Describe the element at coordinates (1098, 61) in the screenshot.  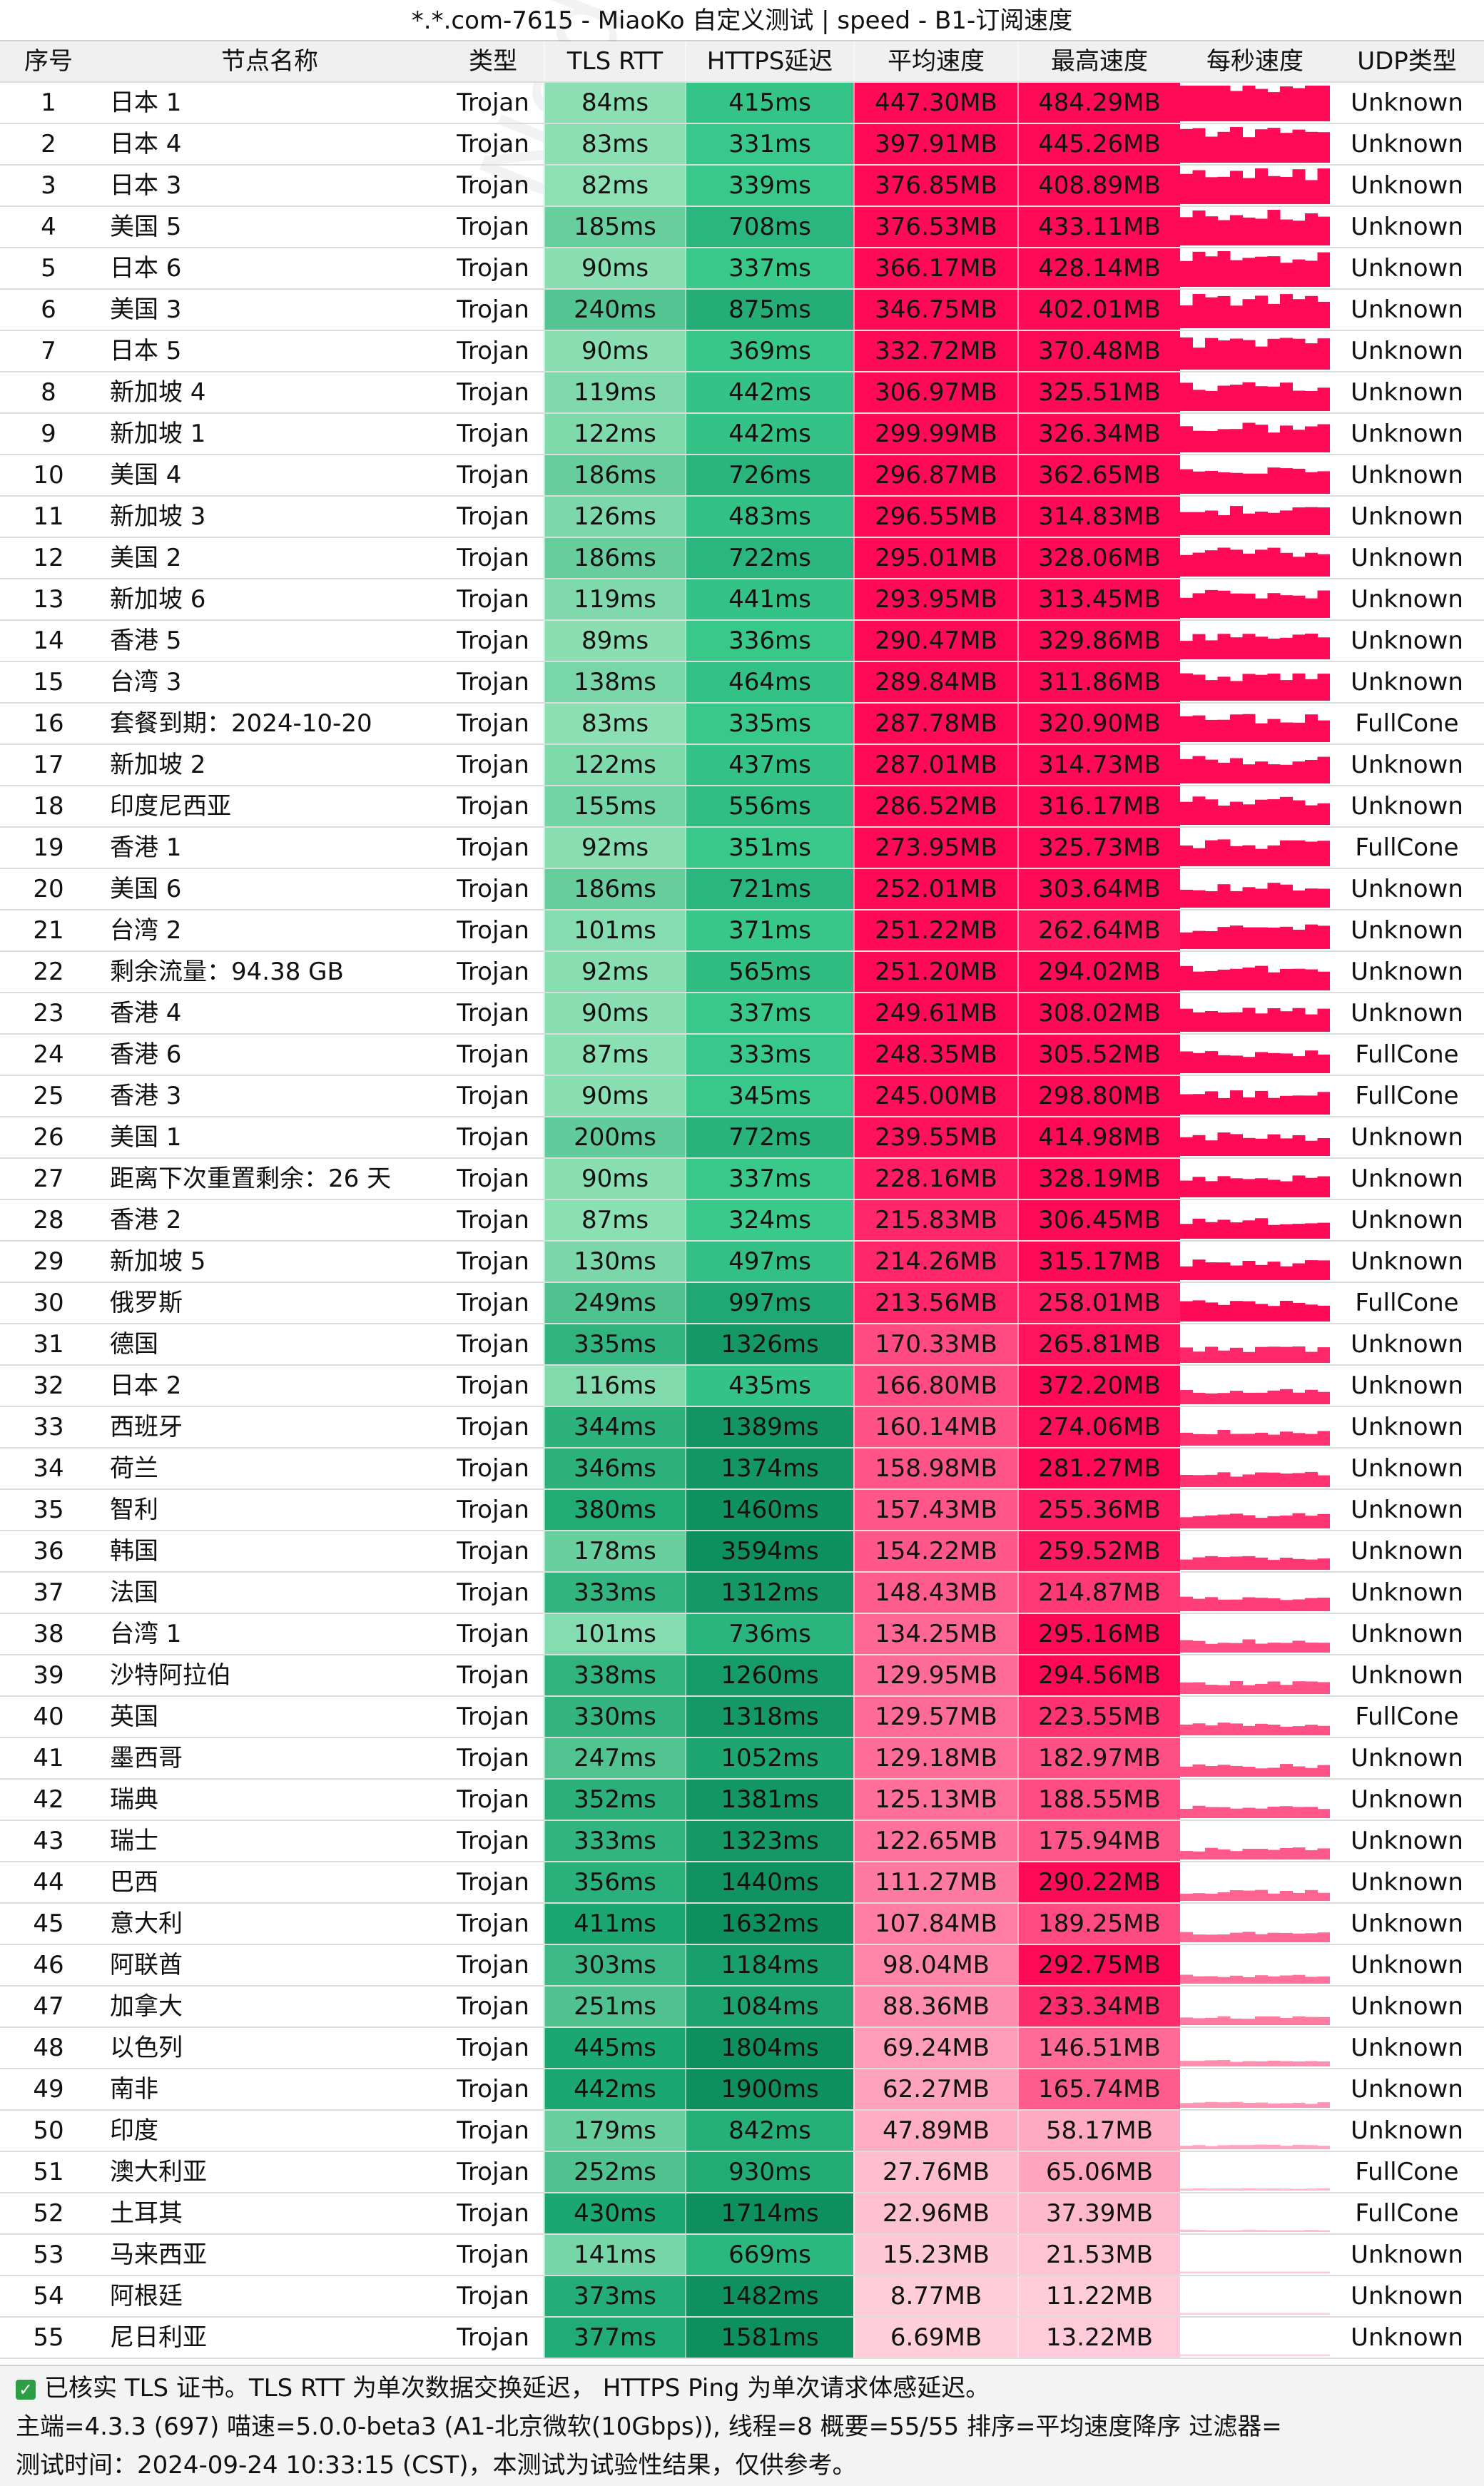
I see `header-max: 最高速度` at that location.